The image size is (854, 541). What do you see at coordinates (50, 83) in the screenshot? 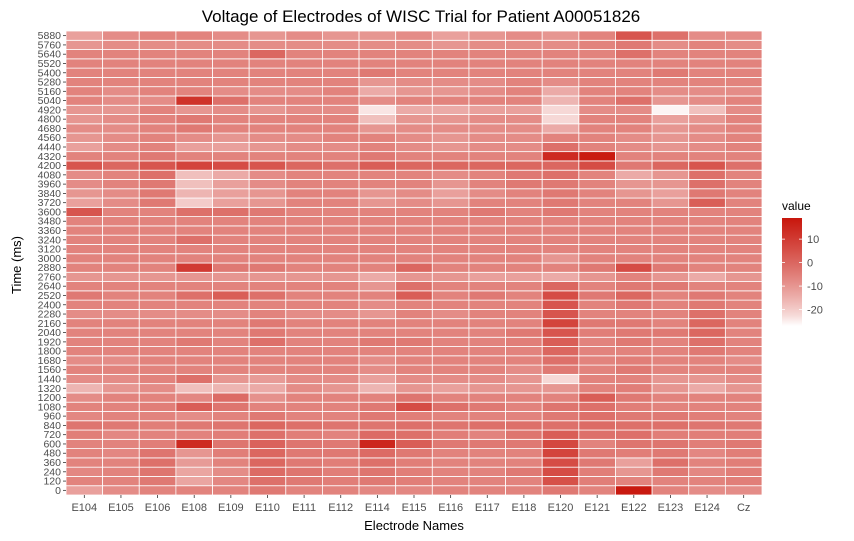
I see `y-tick-label: 5280` at bounding box center [50, 83].